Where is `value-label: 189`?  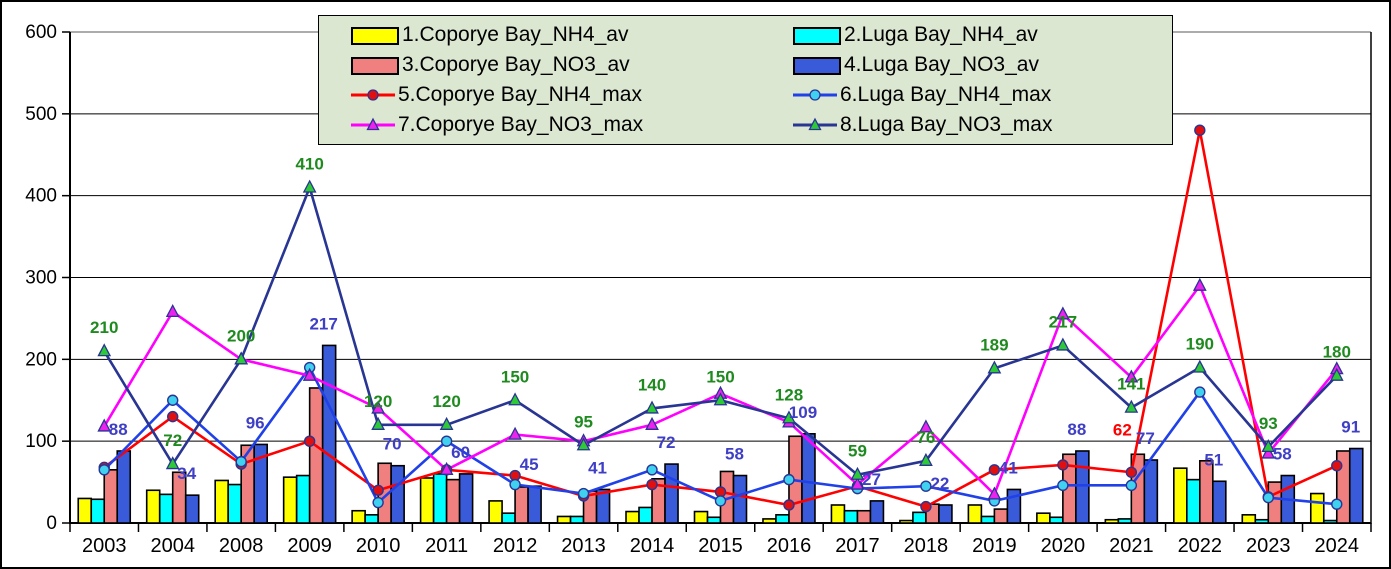 value-label: 189 is located at coordinates (994, 344).